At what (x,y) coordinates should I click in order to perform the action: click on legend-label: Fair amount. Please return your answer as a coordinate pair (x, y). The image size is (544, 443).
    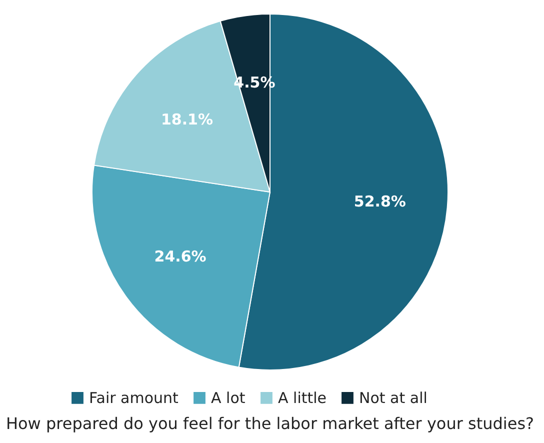
    Looking at the image, I should click on (134, 397).